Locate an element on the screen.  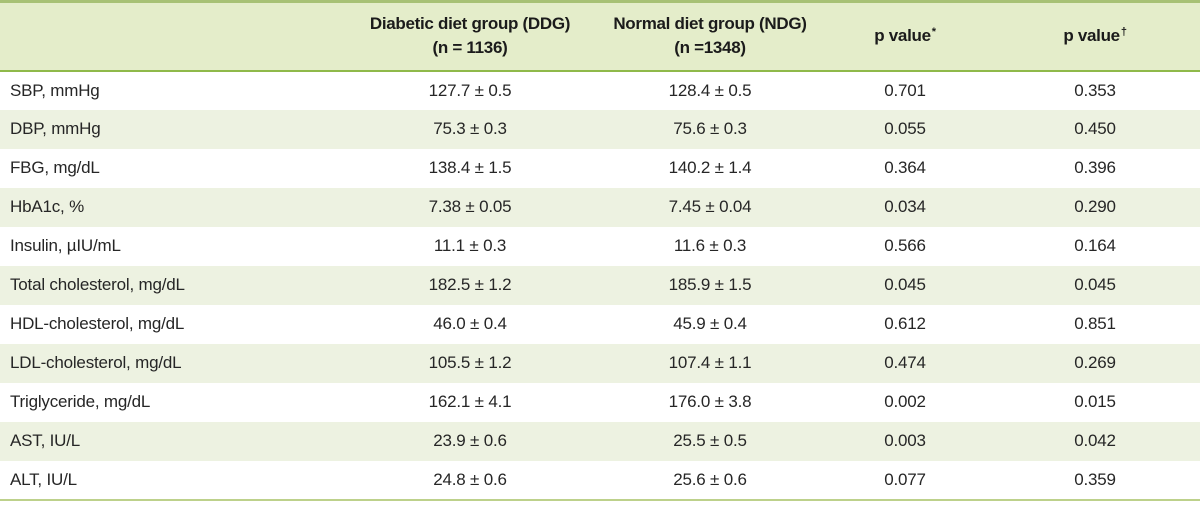
pvalue-2: 0.359 is located at coordinates (1095, 479).